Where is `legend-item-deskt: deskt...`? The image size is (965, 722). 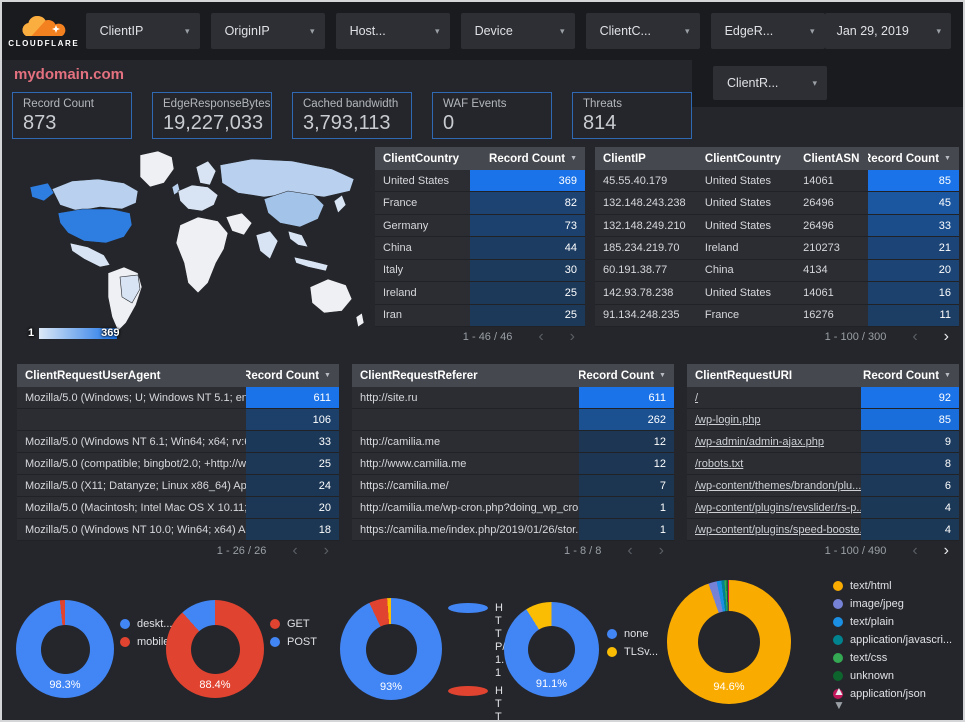 legend-item-deskt: deskt... is located at coordinates (146, 624).